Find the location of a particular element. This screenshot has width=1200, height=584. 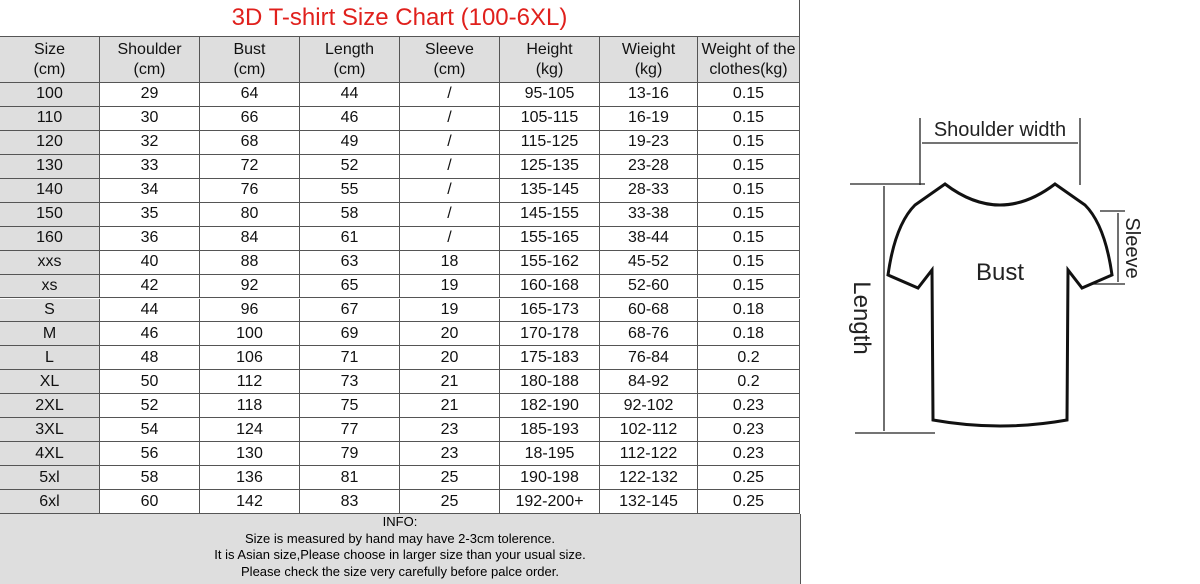

table-cell: 112 is located at coordinates (250, 382).